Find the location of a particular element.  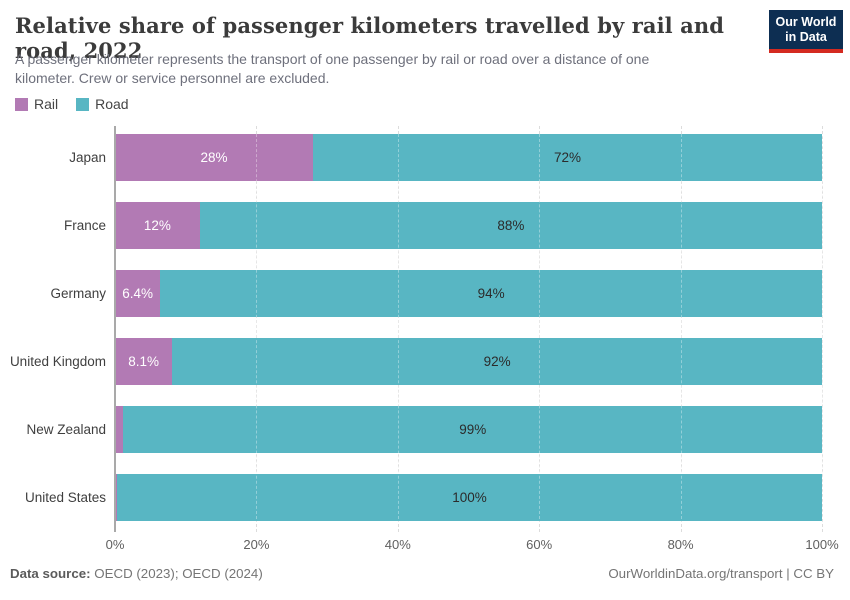

owid-logo-line-1: Our World is located at coordinates (806, 21).